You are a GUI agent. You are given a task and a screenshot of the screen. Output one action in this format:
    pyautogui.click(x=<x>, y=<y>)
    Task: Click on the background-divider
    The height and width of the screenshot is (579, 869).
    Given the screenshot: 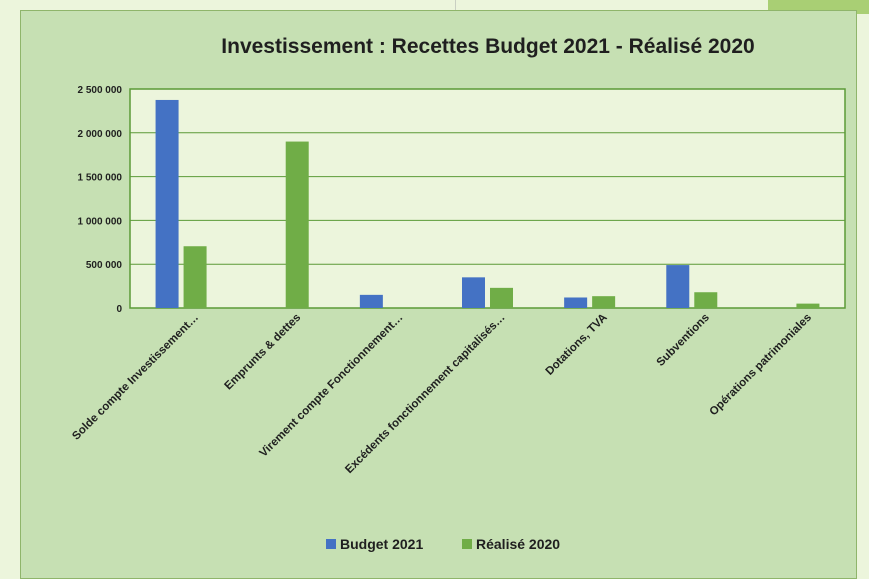 What is the action you would take?
    pyautogui.click(x=455, y=7)
    